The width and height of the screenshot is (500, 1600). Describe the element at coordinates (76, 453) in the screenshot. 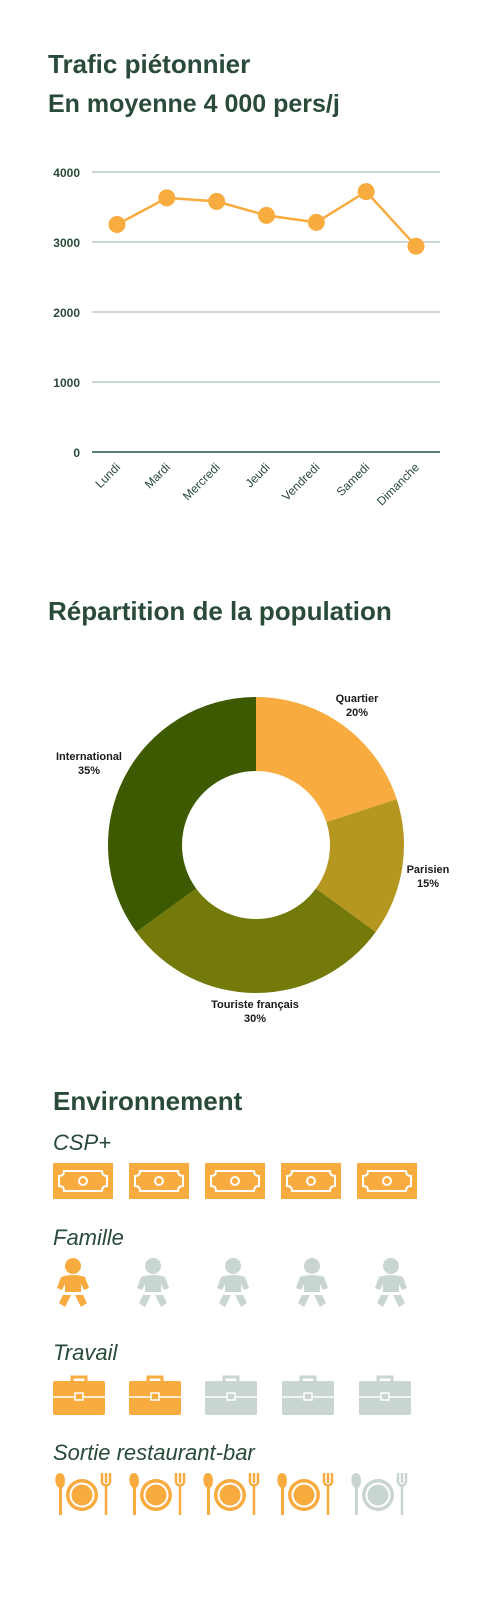

I see `y-tick-label: 0` at that location.